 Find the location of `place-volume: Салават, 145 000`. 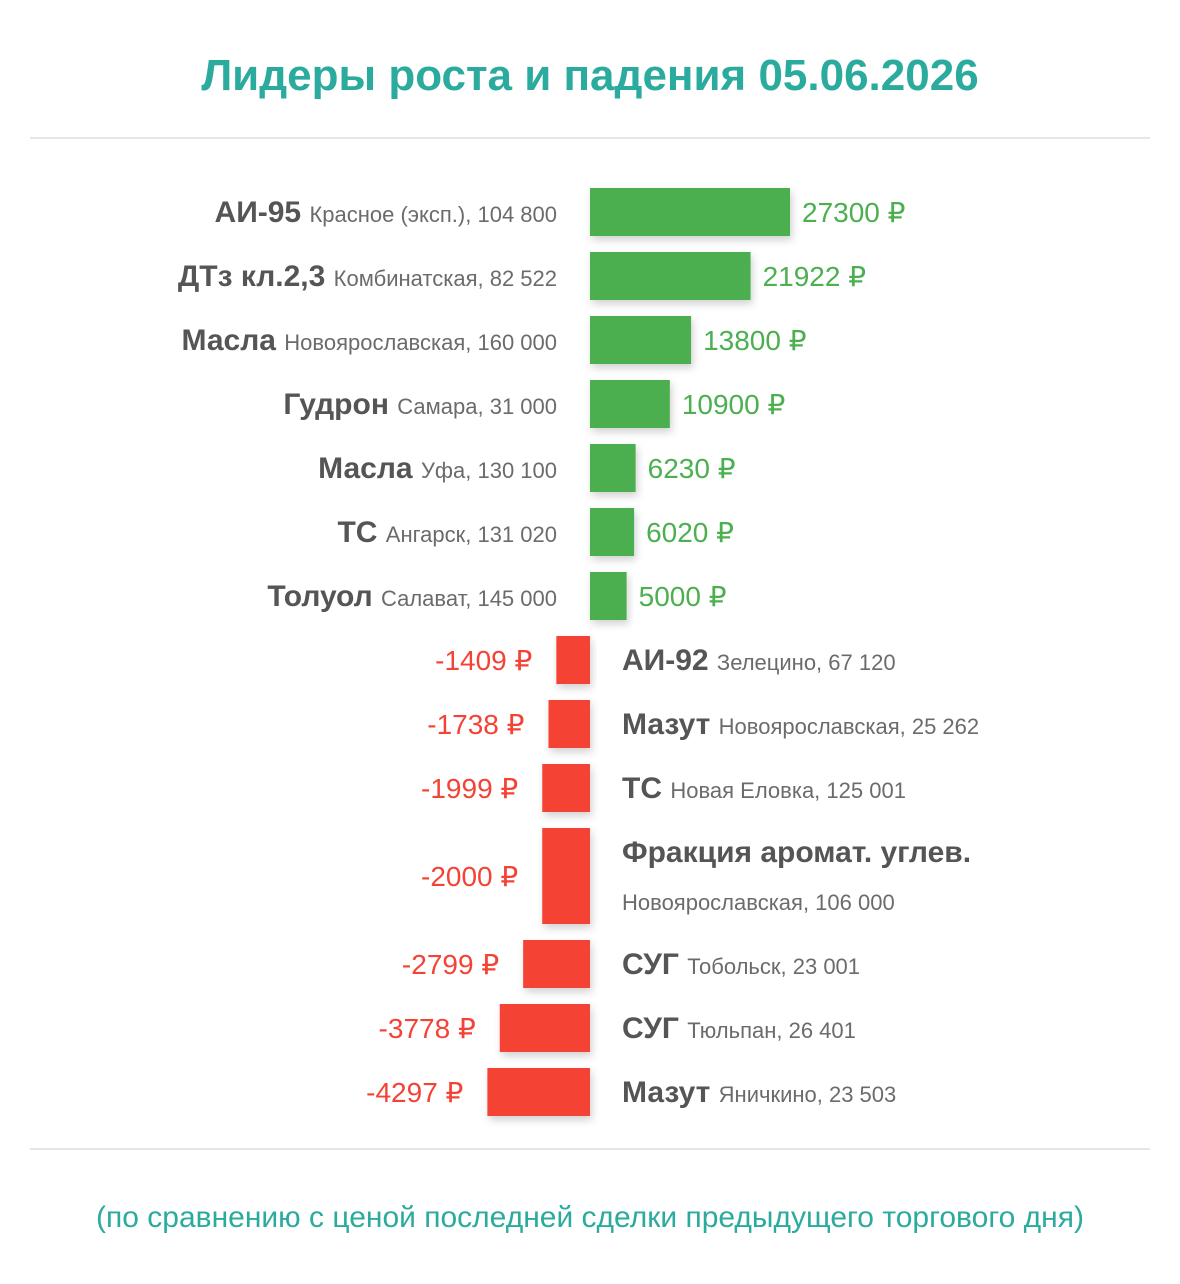

place-volume: Салават, 145 000 is located at coordinates (469, 598).